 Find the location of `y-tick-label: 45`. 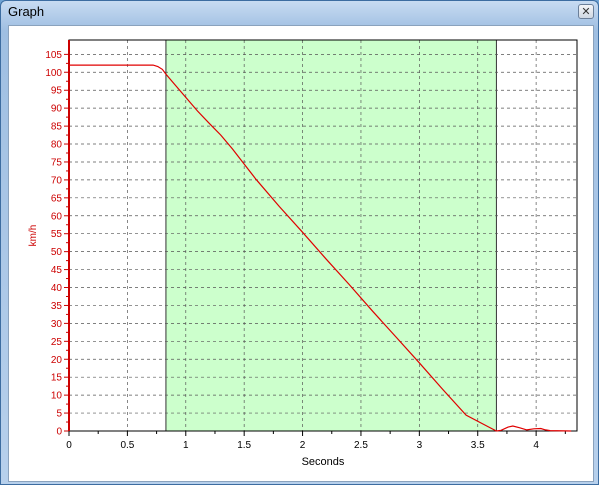

y-tick-label: 45 is located at coordinates (57, 270).